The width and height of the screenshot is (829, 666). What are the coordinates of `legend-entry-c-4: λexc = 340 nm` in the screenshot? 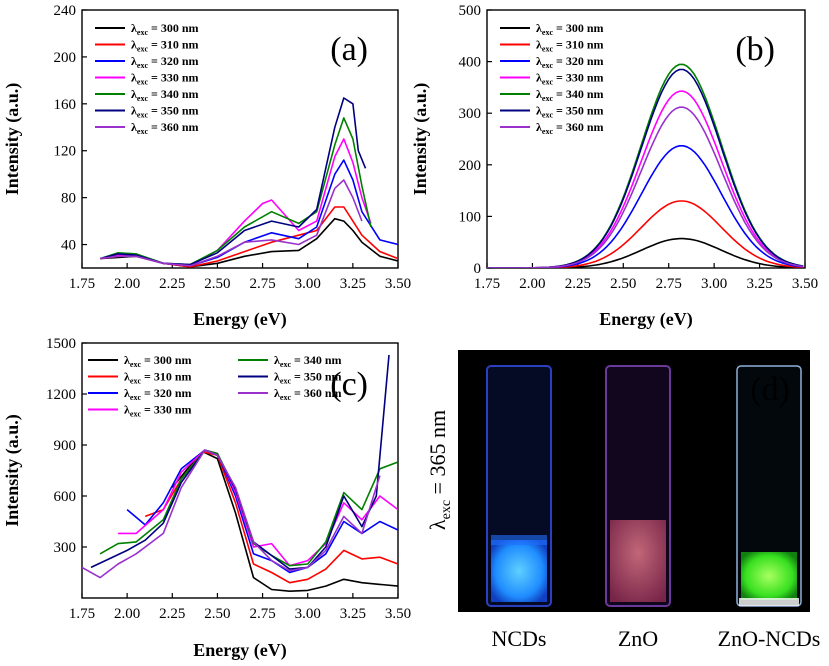 It's located at (308, 361).